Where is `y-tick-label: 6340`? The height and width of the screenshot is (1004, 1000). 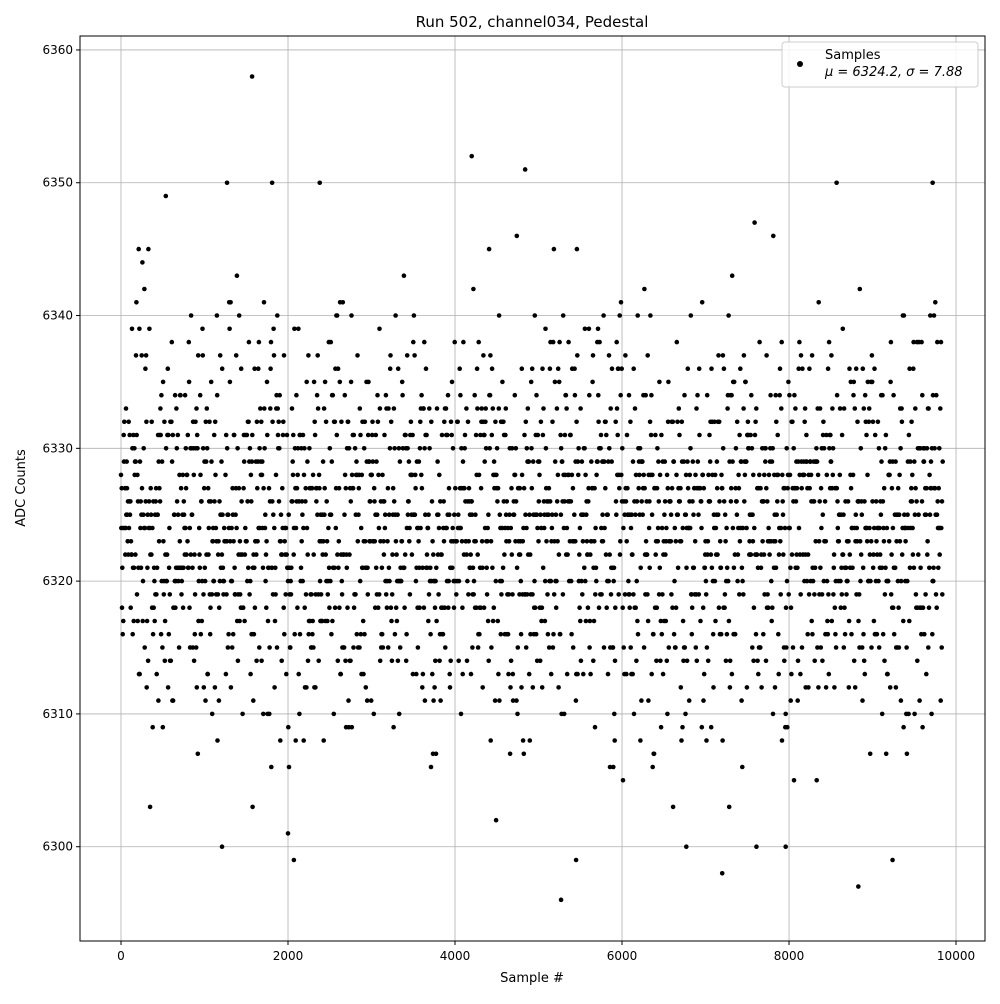
y-tick-label: 6340 is located at coordinates (57, 316).